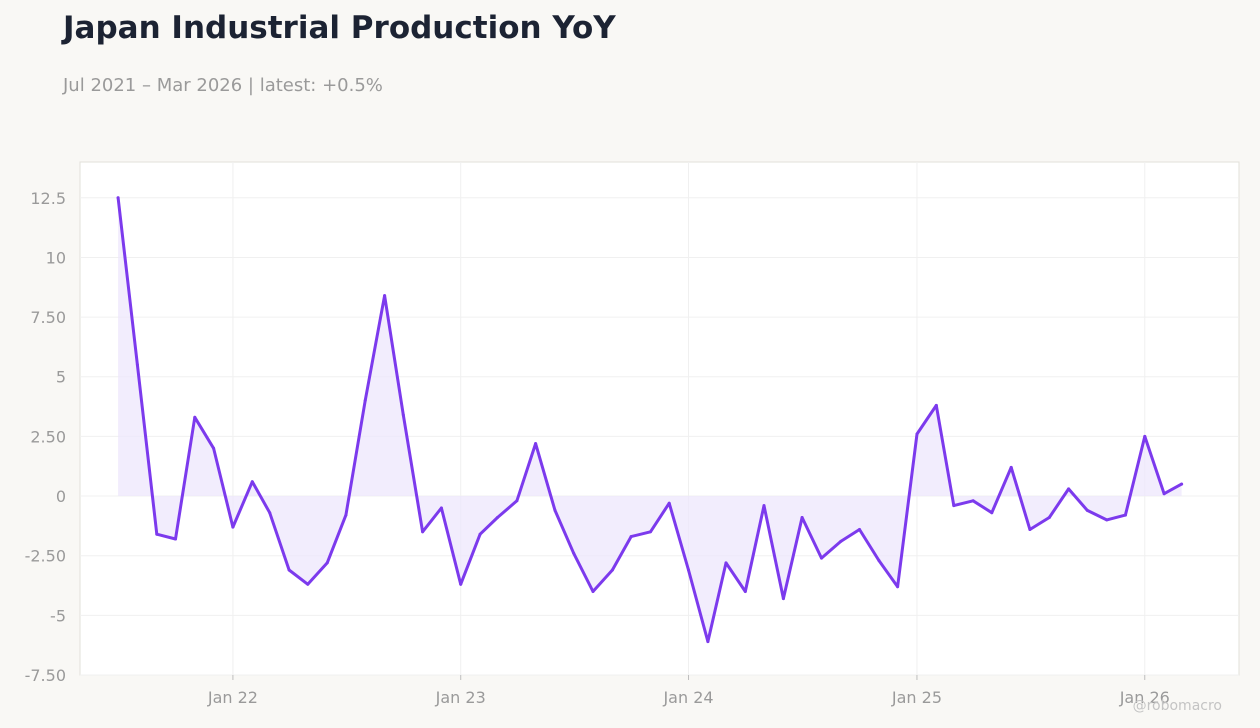 The height and width of the screenshot is (728, 1260). I want to click on y-axis: 12.5 10 7.50 5 2.50 0 -2.50 -5 -7.50, so click(45, 437).